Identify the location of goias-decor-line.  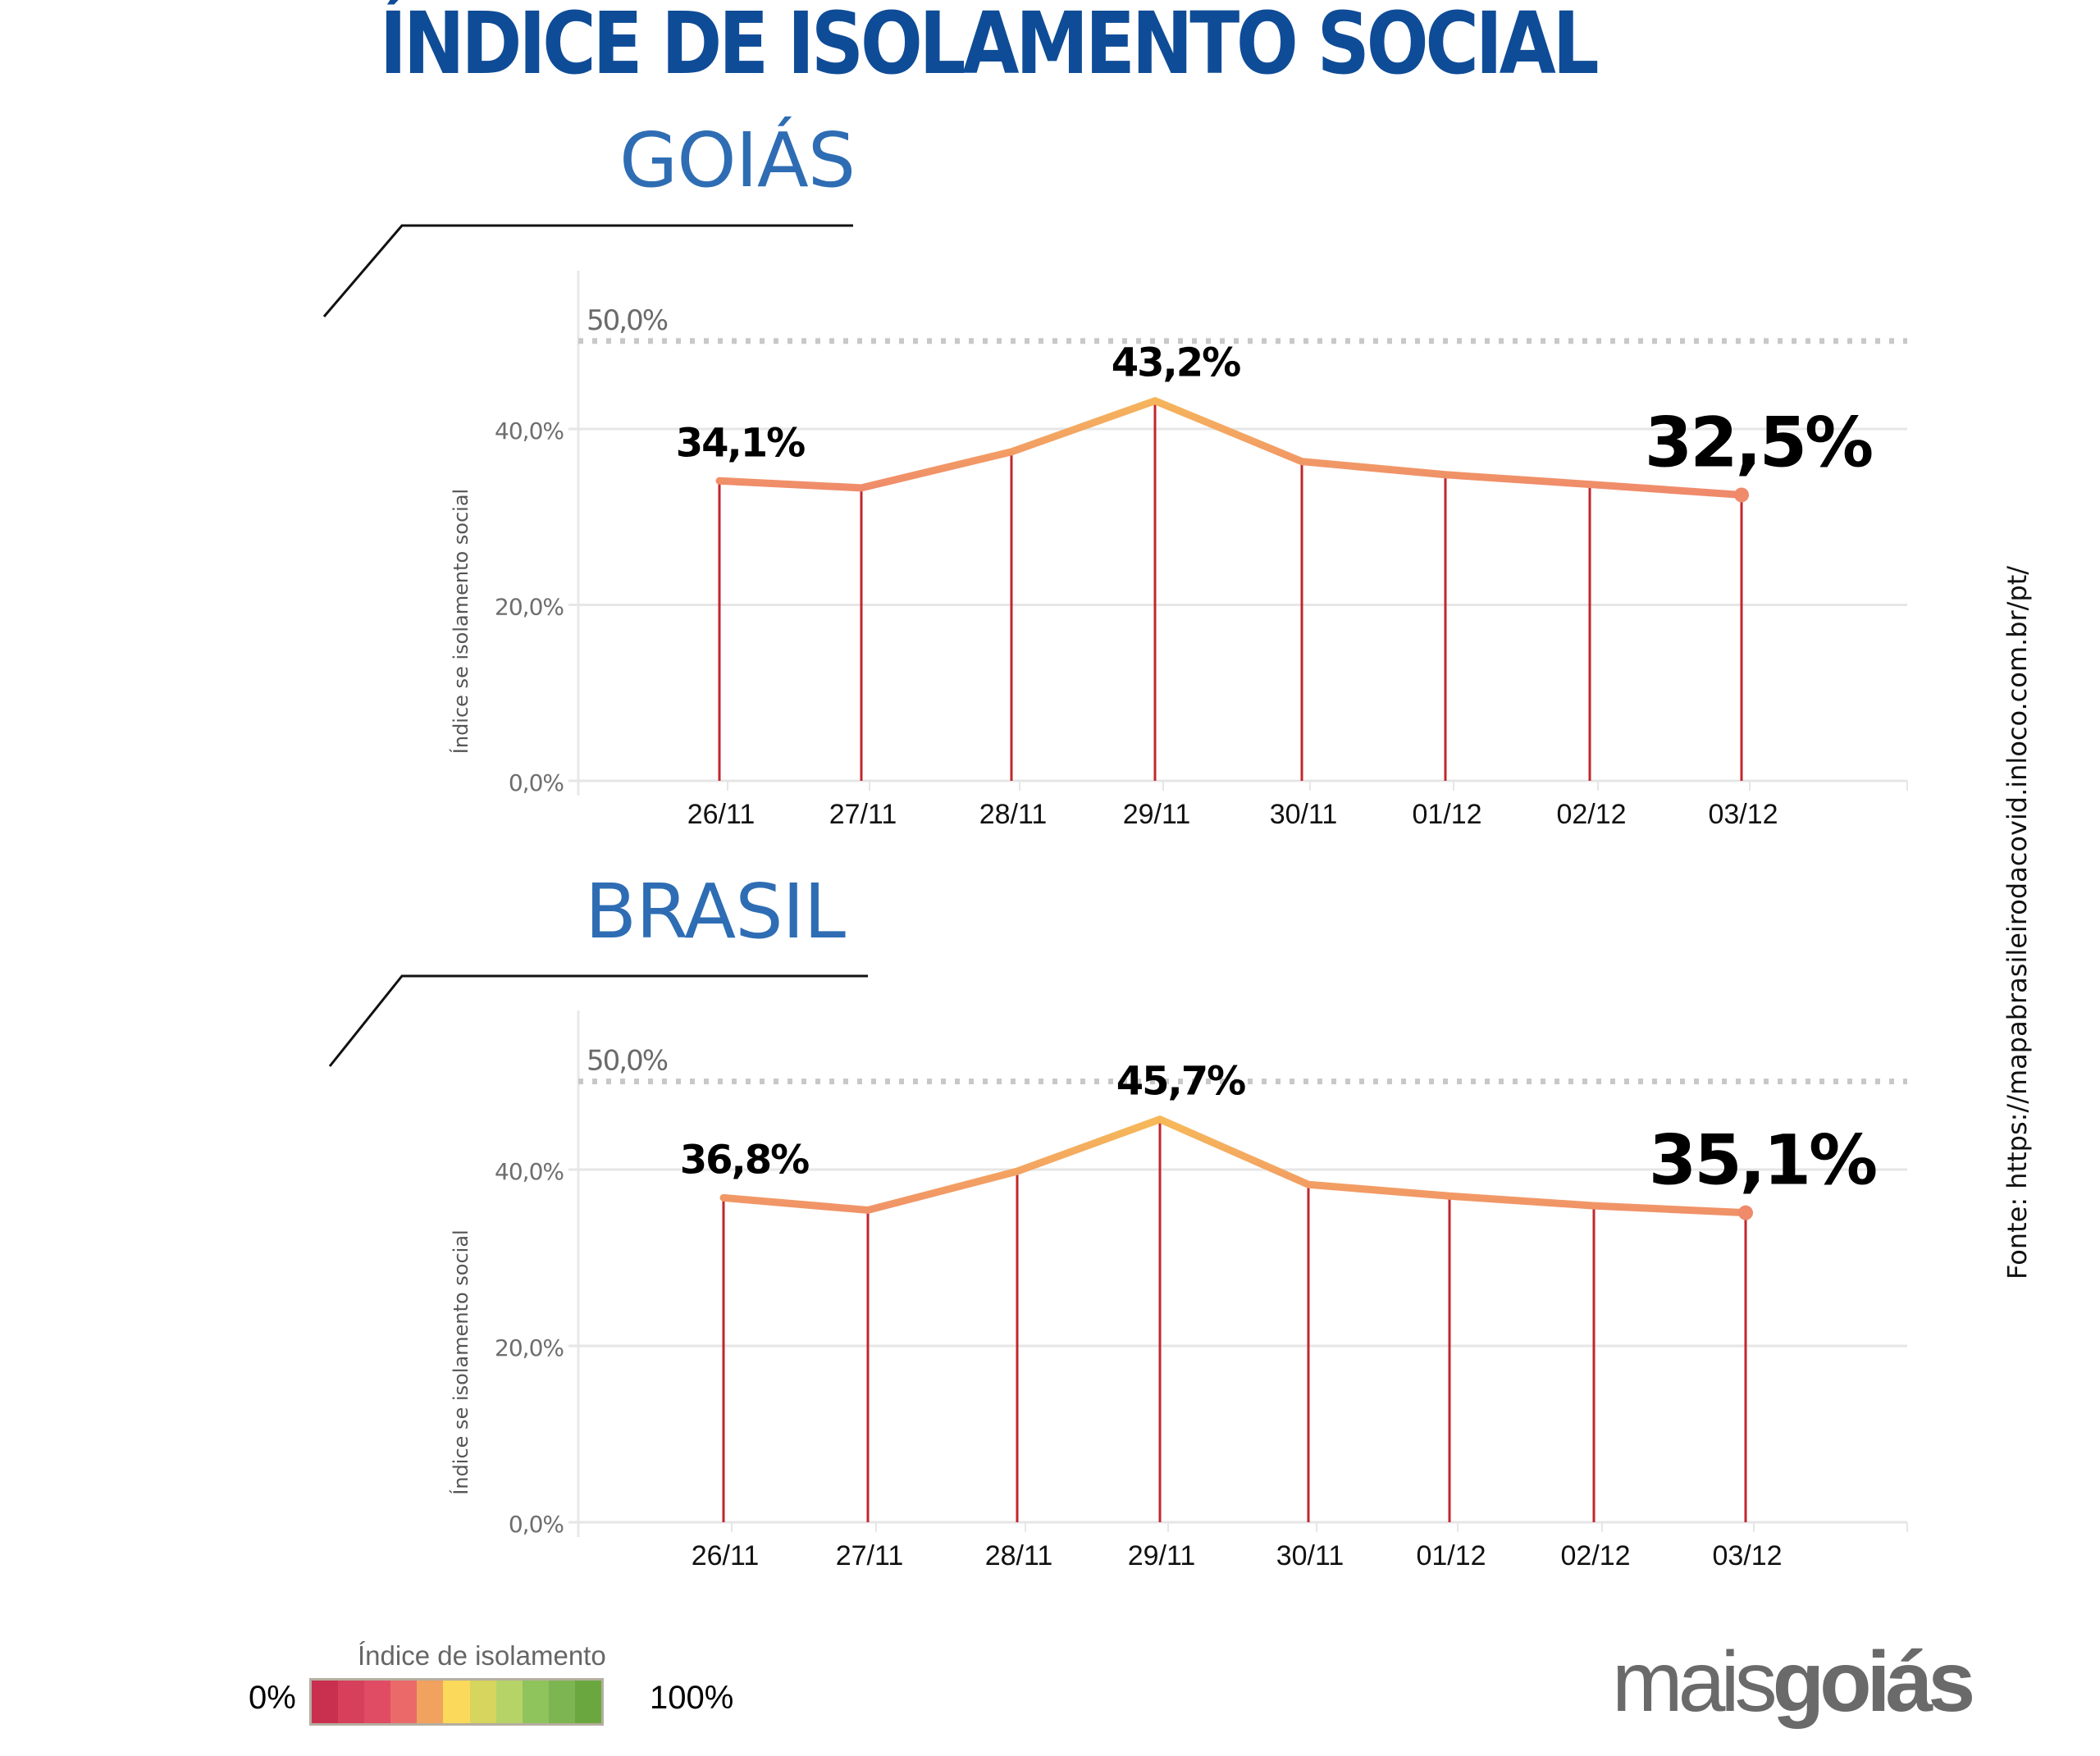
(588, 271).